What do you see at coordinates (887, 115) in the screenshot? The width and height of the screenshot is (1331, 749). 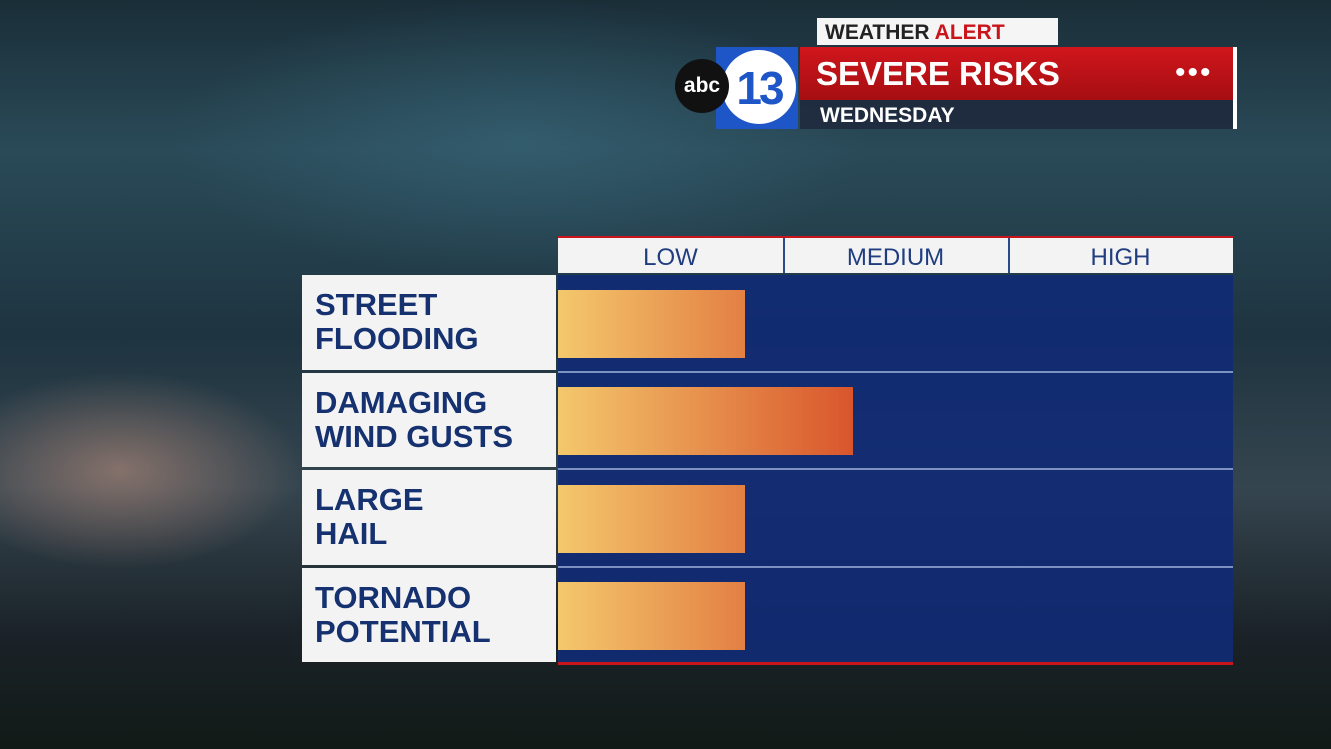 I see `chart-subtitle: WEDNESDAY` at bounding box center [887, 115].